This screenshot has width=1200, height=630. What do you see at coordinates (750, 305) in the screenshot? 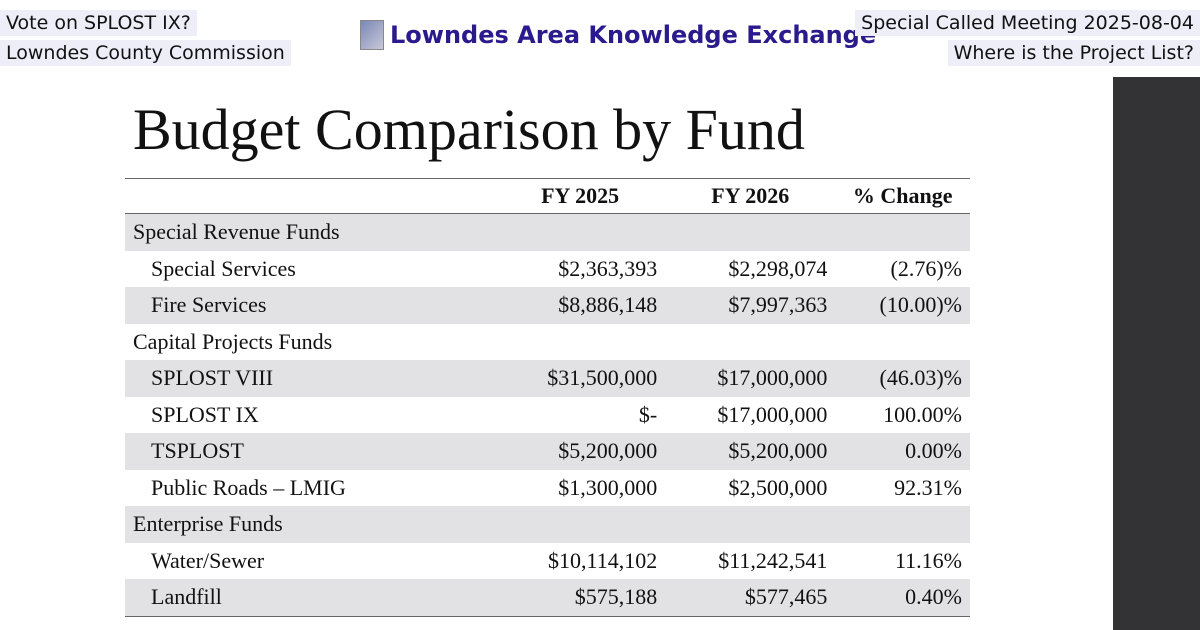
I see `cell-value: $7,997,363` at bounding box center [750, 305].